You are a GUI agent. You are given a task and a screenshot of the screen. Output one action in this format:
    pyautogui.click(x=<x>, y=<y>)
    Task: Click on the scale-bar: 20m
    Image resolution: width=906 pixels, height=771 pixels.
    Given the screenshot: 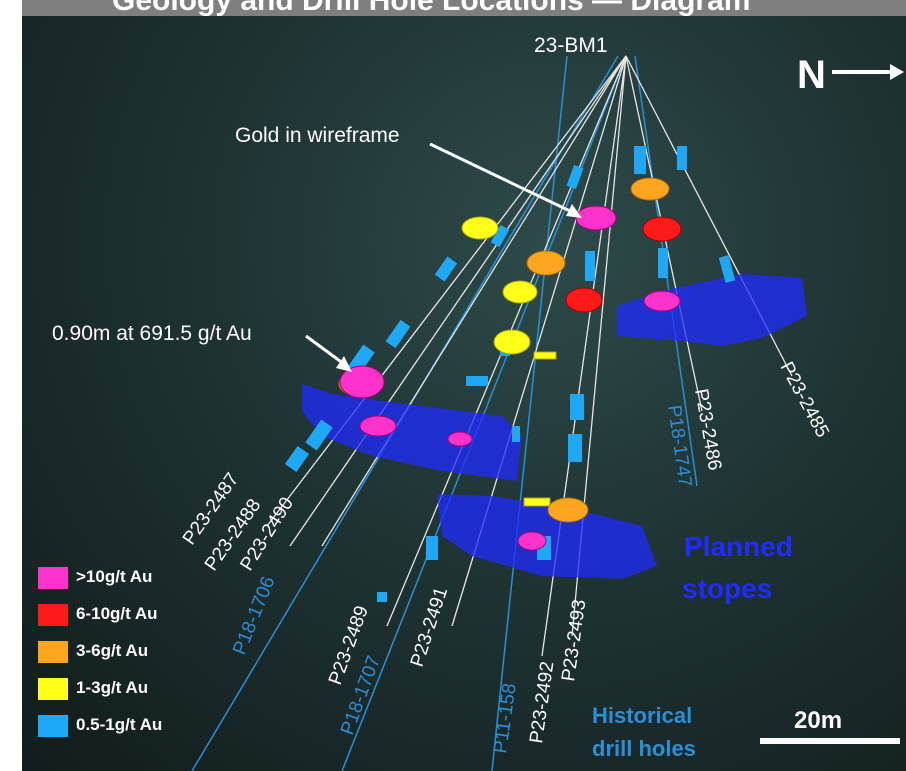 What is the action you would take?
    pyautogui.click(x=830, y=725)
    